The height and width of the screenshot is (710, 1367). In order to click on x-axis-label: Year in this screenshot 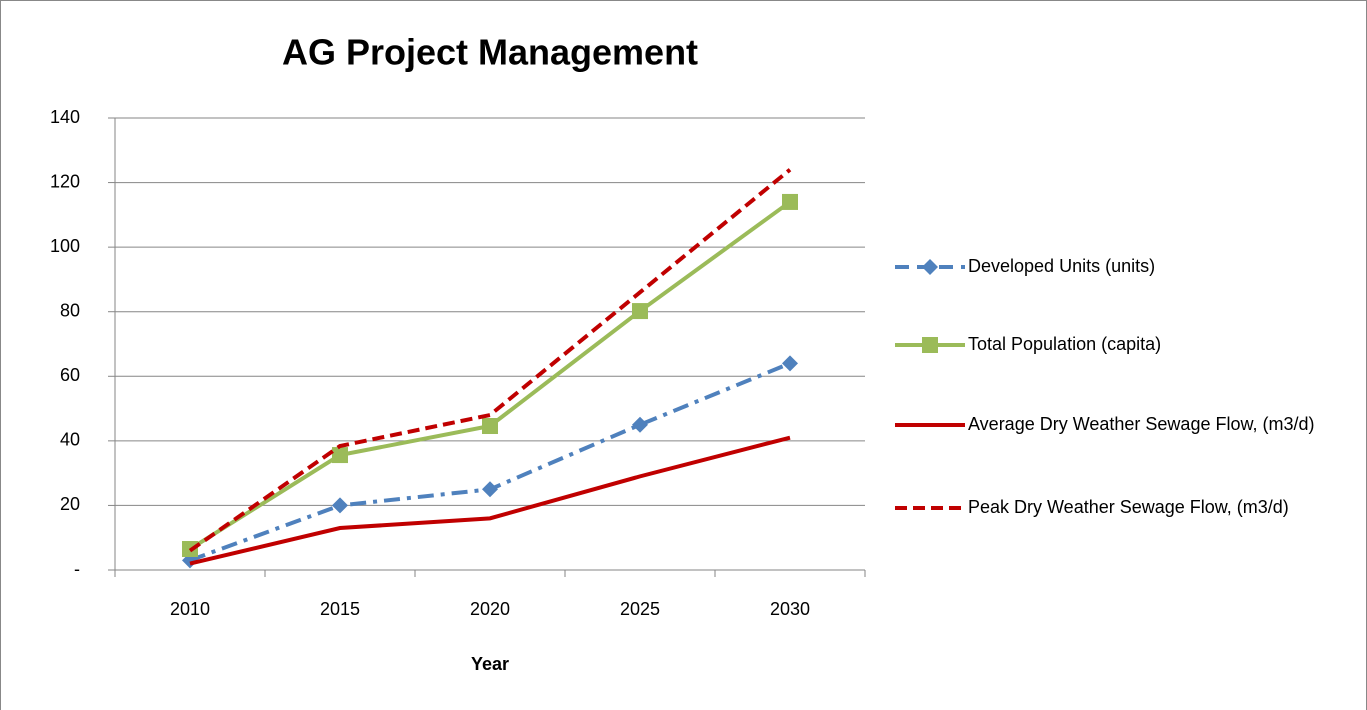, I will do `click(490, 664)`.